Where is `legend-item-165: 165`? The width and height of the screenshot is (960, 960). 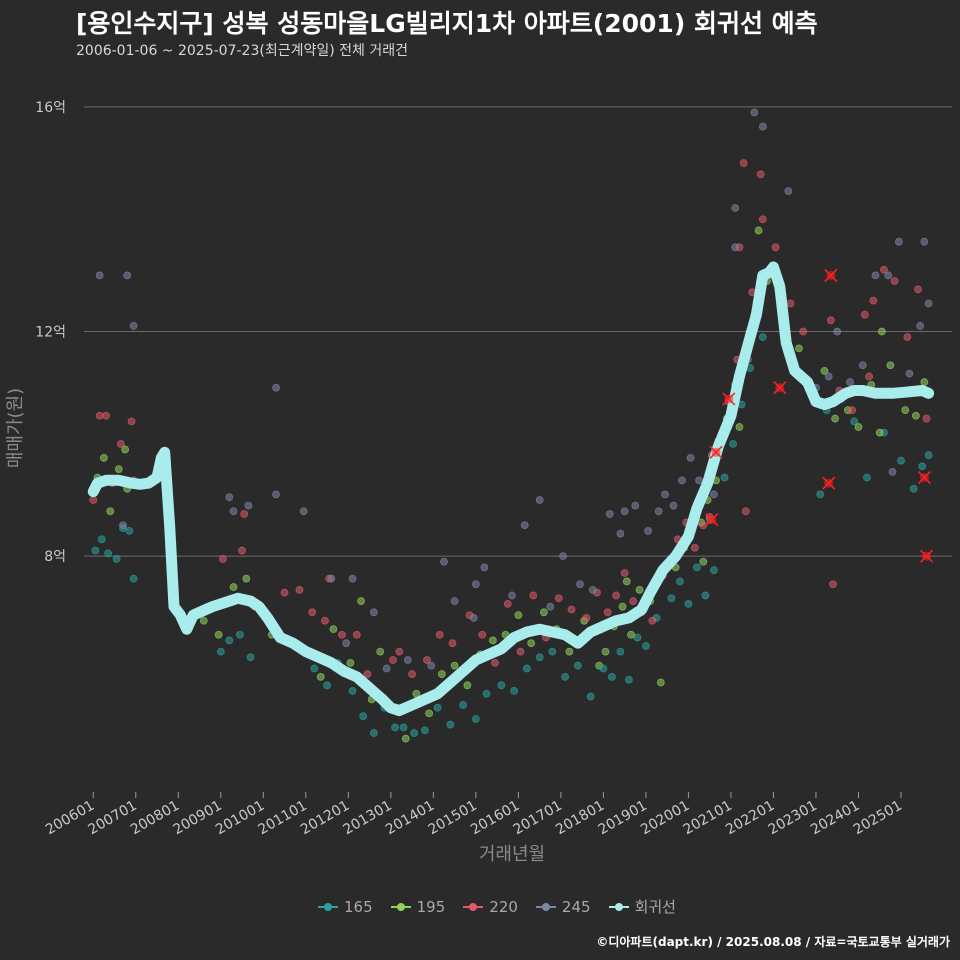
legend-item-165: 165 is located at coordinates (345, 906).